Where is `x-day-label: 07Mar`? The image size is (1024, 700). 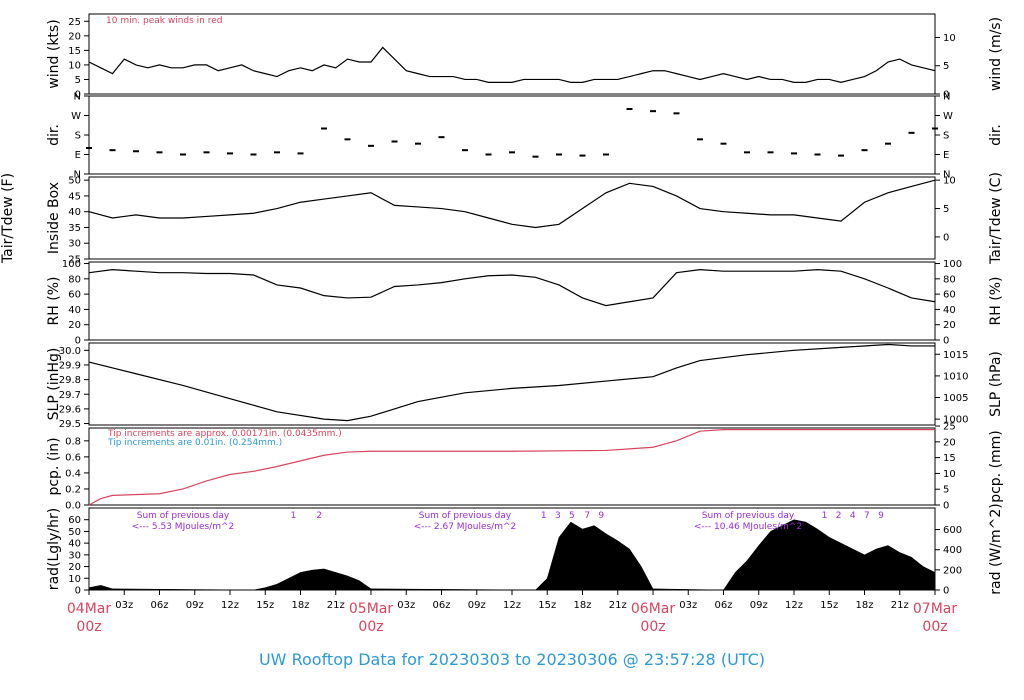
x-day-label: 07Mar is located at coordinates (935, 609).